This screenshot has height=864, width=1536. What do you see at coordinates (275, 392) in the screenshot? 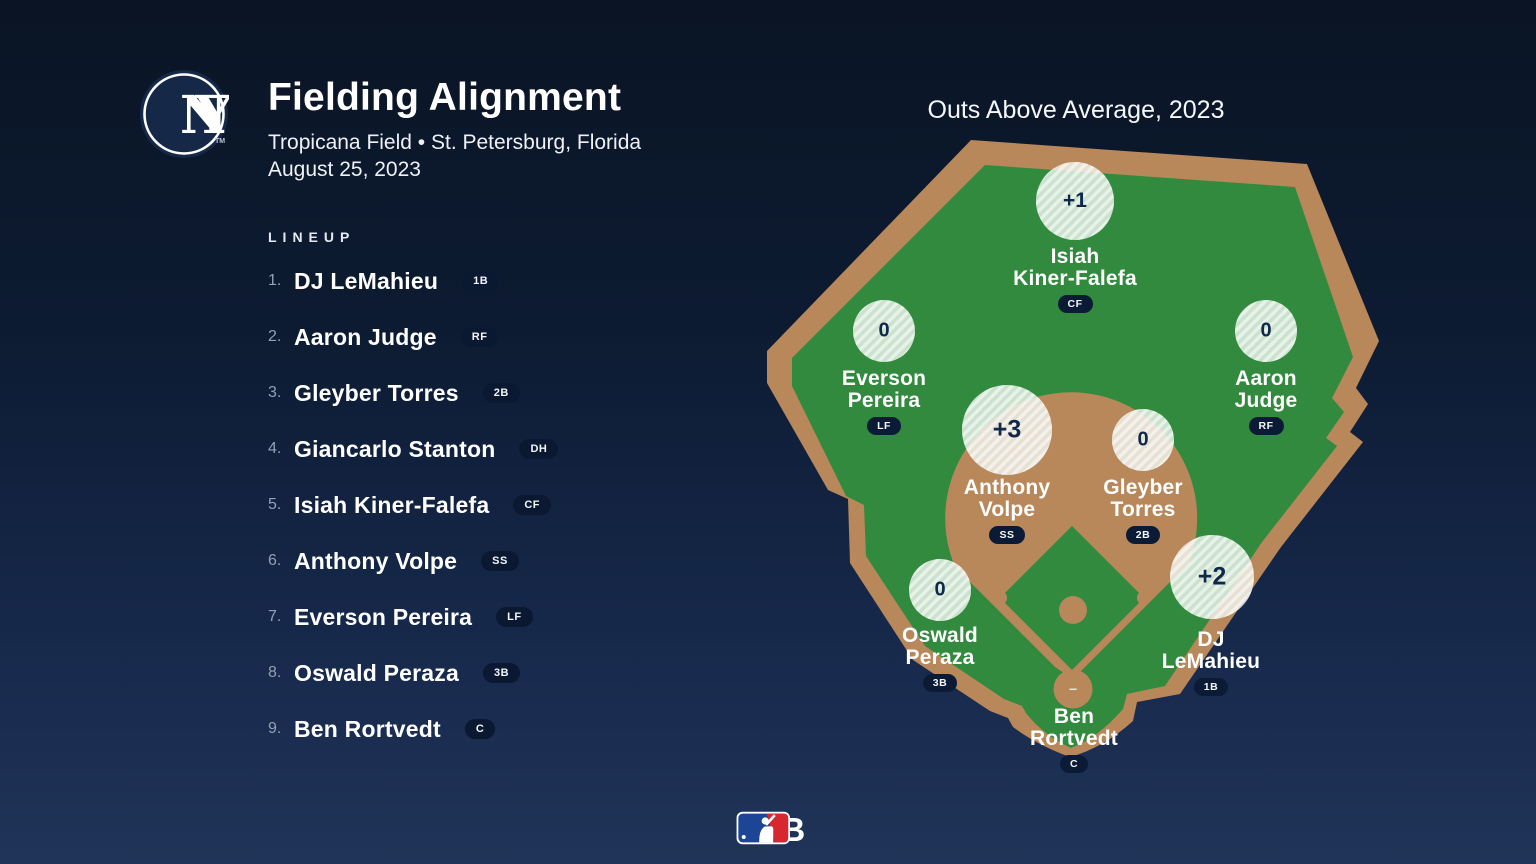
I see `lineup-number: 3.` at bounding box center [275, 392].